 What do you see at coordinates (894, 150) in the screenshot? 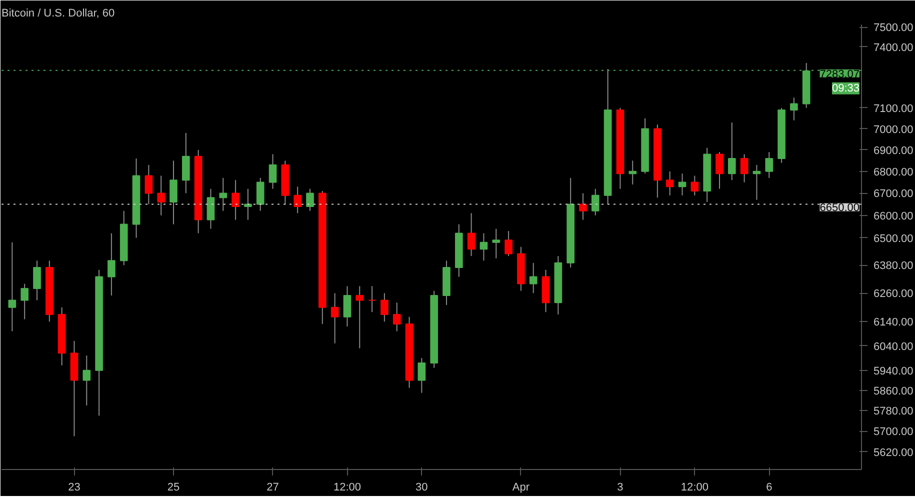
I see `y-tick-label: 6900.00` at bounding box center [894, 150].